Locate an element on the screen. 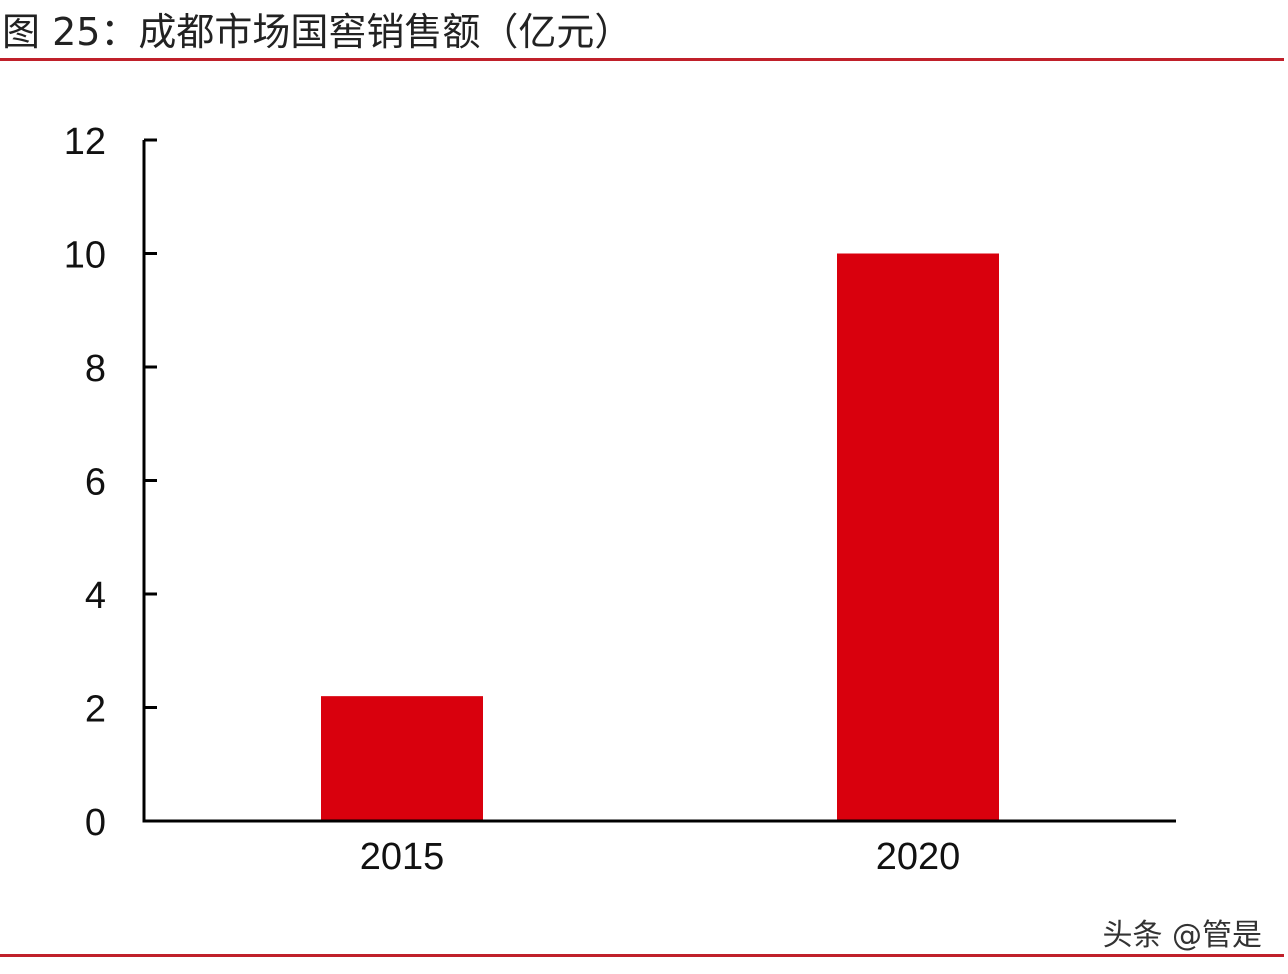  top-rule is located at coordinates (642, 59).